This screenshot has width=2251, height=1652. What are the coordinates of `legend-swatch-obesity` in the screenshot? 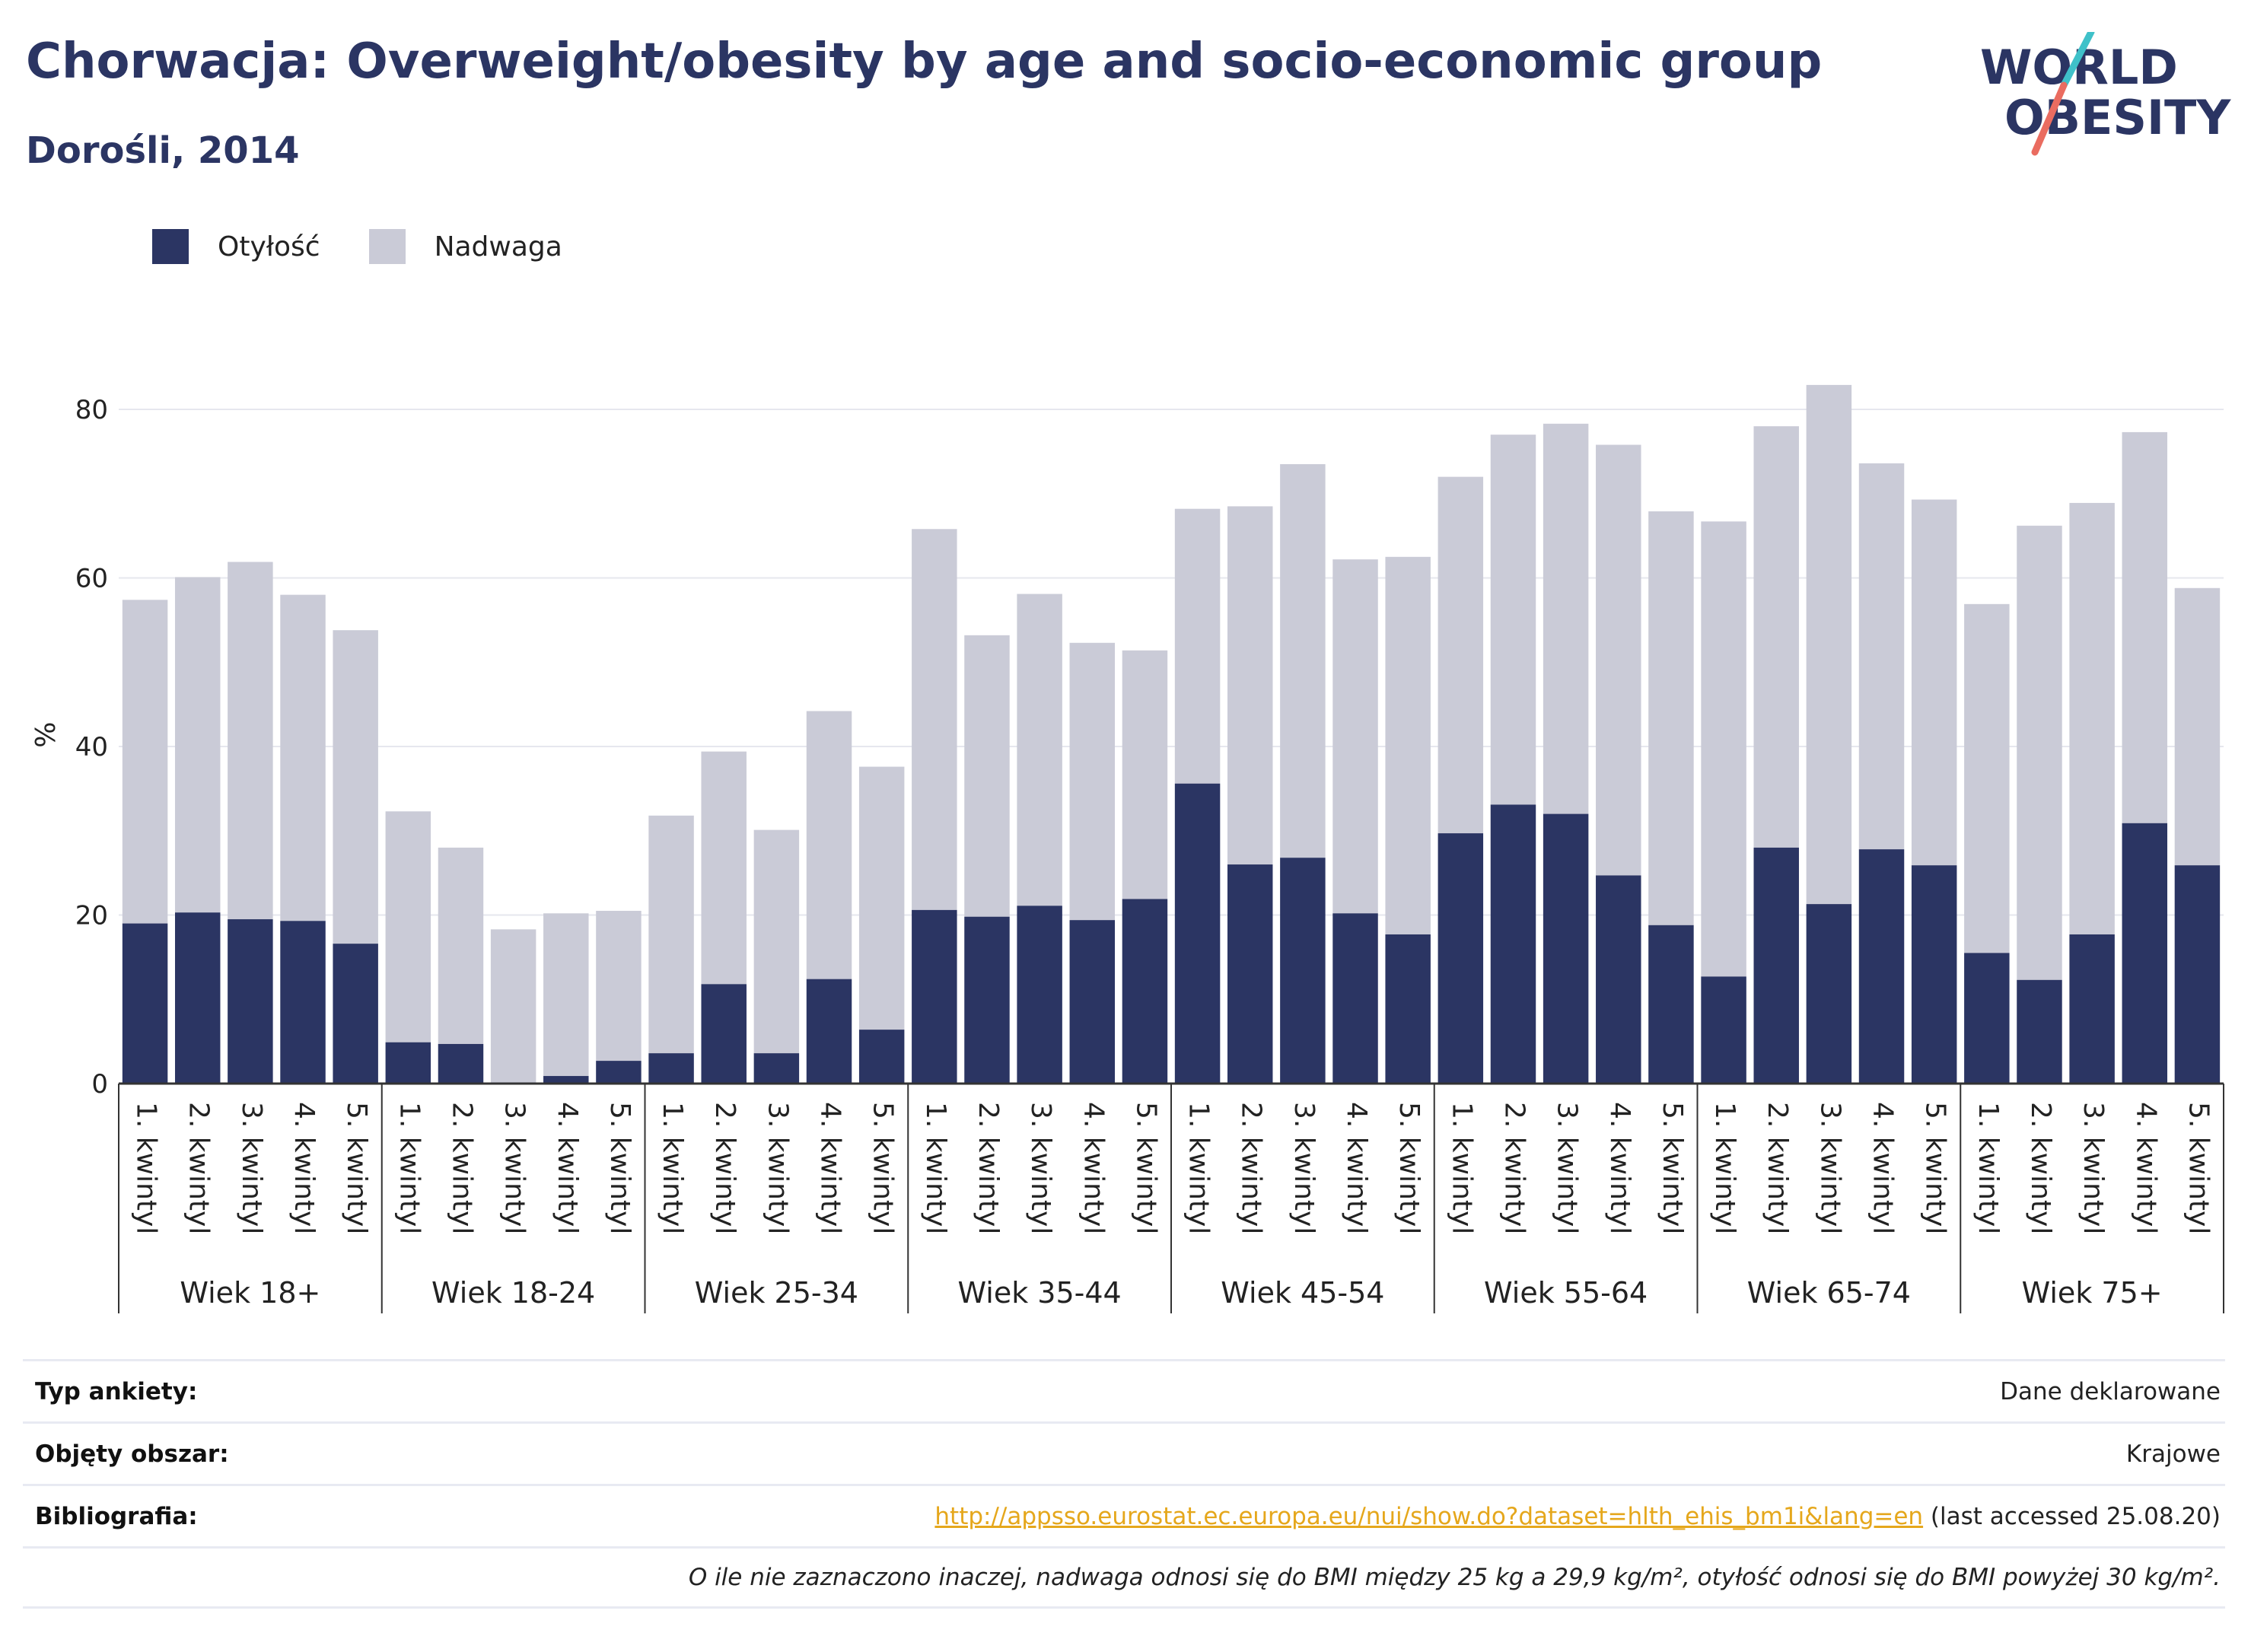 It's located at (170, 246).